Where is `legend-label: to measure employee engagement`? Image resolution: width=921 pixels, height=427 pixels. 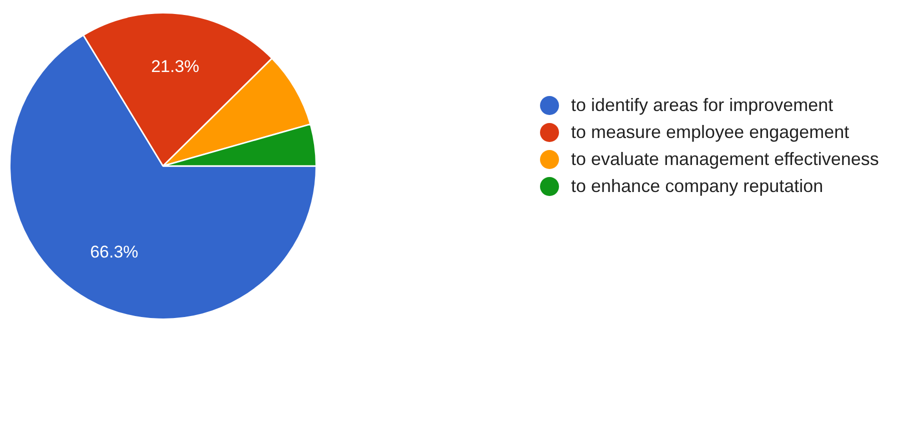
legend-label: to measure employee engagement is located at coordinates (710, 132).